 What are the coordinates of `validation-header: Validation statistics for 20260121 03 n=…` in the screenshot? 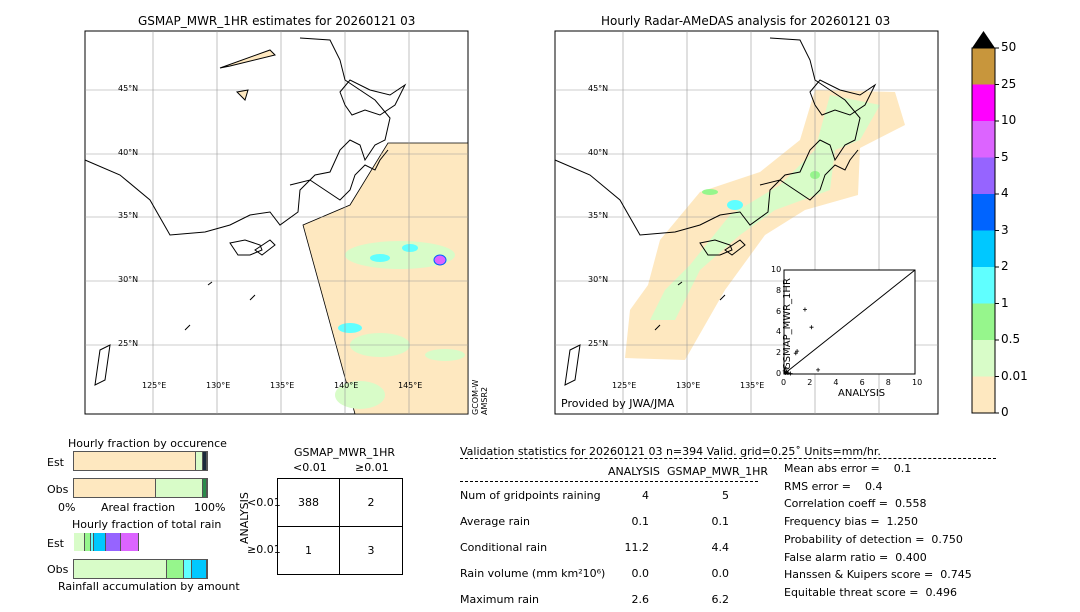 It's located at (670, 451).